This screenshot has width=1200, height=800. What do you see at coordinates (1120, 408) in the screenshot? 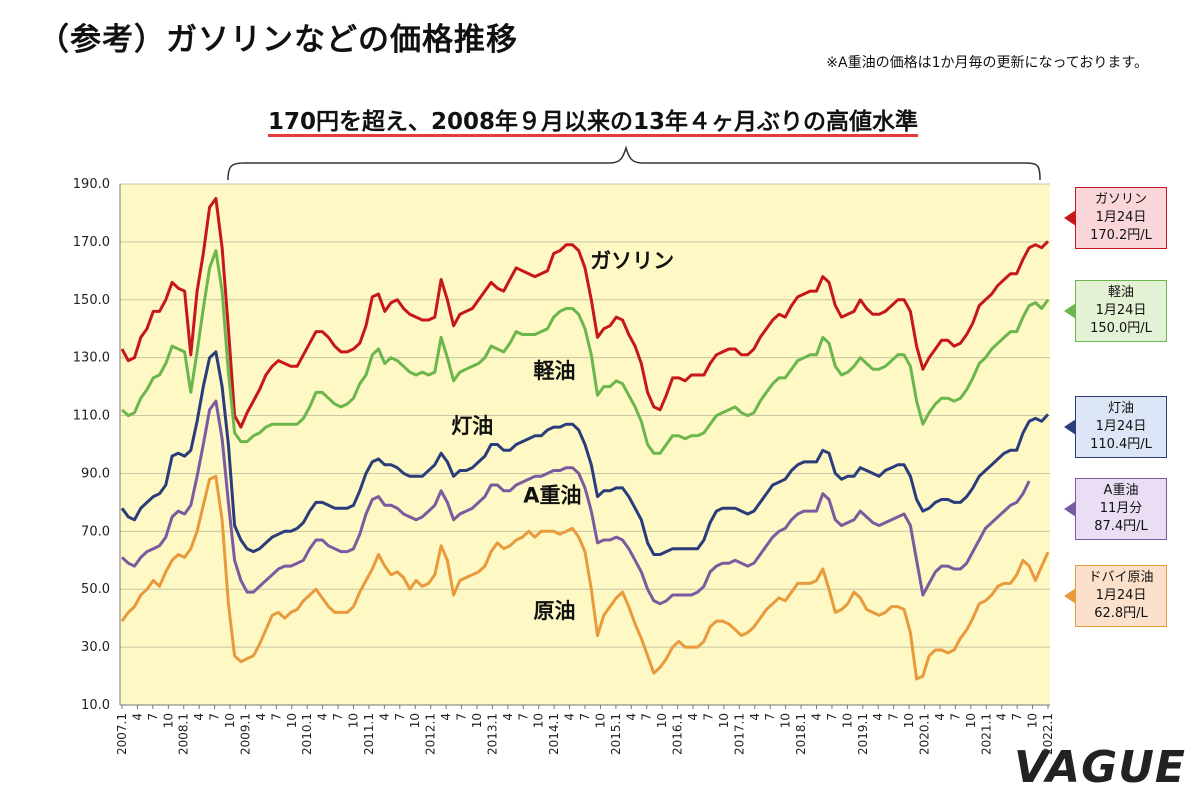
I see `callout-line1: 灯油` at bounding box center [1120, 408].